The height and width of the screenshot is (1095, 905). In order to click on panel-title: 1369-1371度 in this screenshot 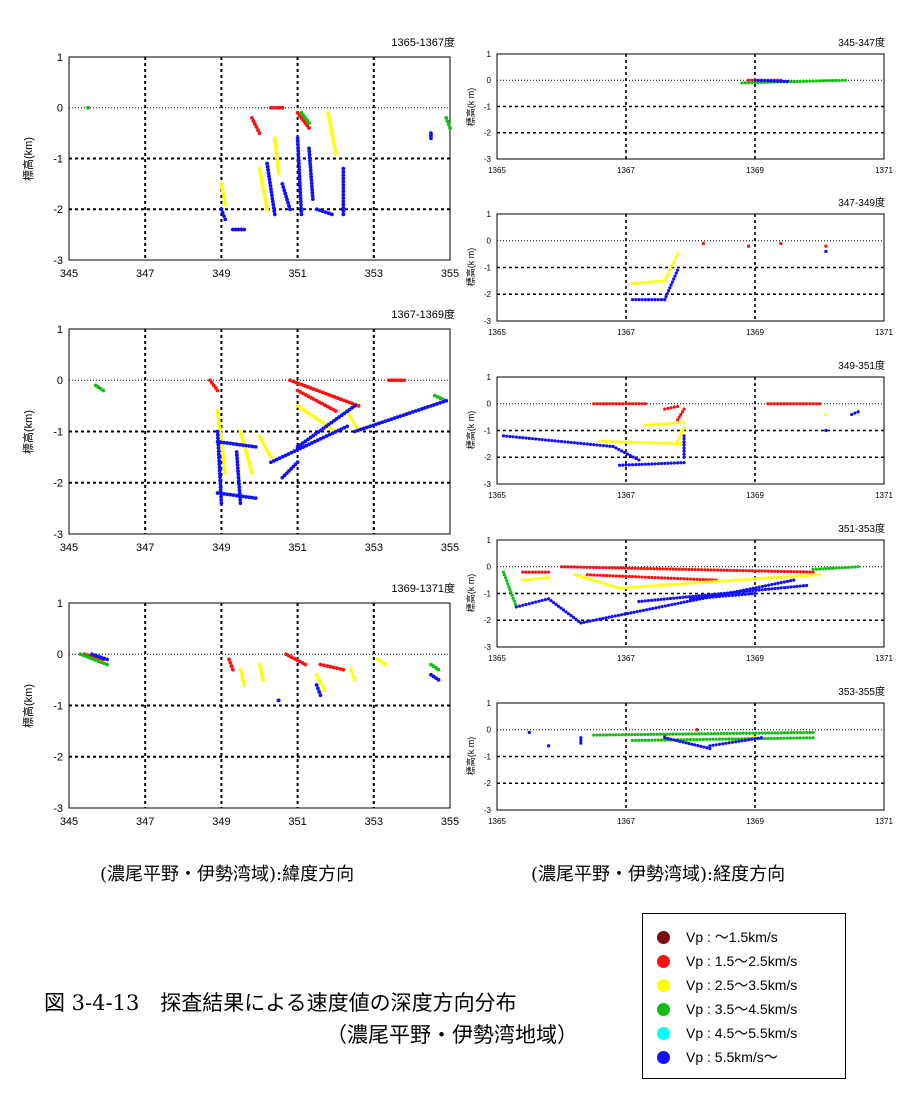, I will do `click(423, 588)`.